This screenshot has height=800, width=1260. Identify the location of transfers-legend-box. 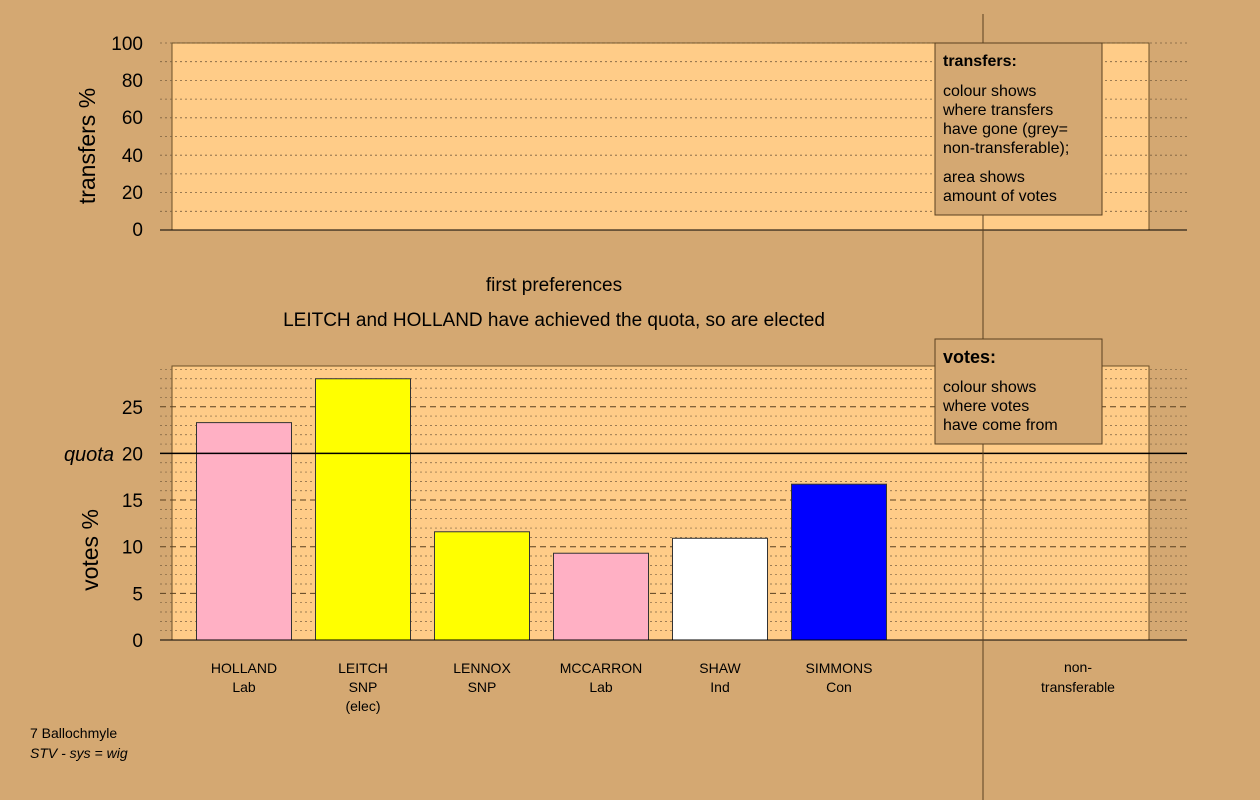
(1018, 129).